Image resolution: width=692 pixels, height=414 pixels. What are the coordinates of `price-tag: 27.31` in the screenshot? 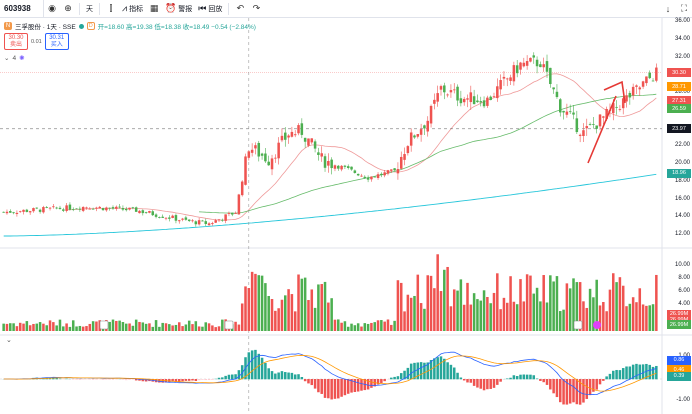 It's located at (679, 101).